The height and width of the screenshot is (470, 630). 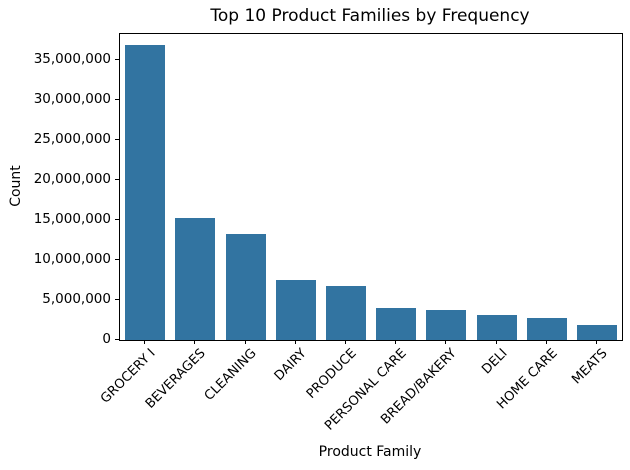 I want to click on y-tick-label: 15,000,000, so click(x=72, y=219).